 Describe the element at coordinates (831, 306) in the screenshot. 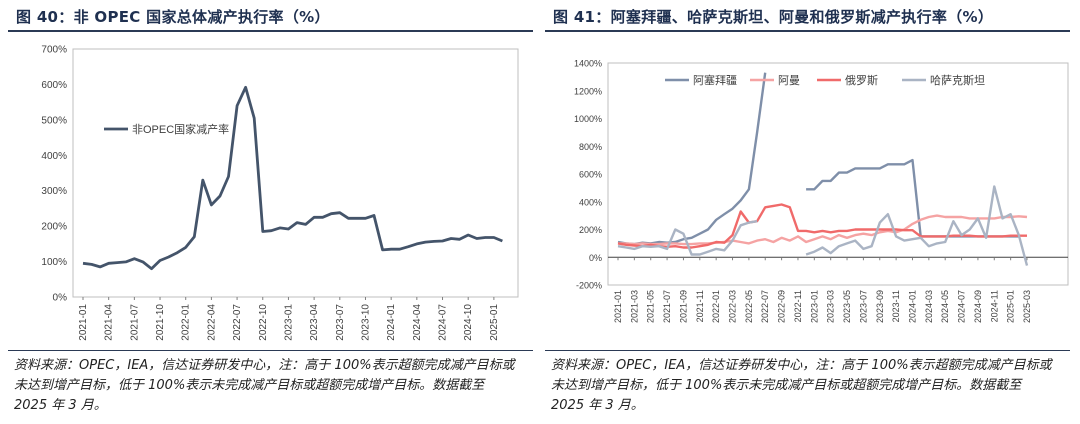

I see `x-tick-label: 2023-03` at that location.